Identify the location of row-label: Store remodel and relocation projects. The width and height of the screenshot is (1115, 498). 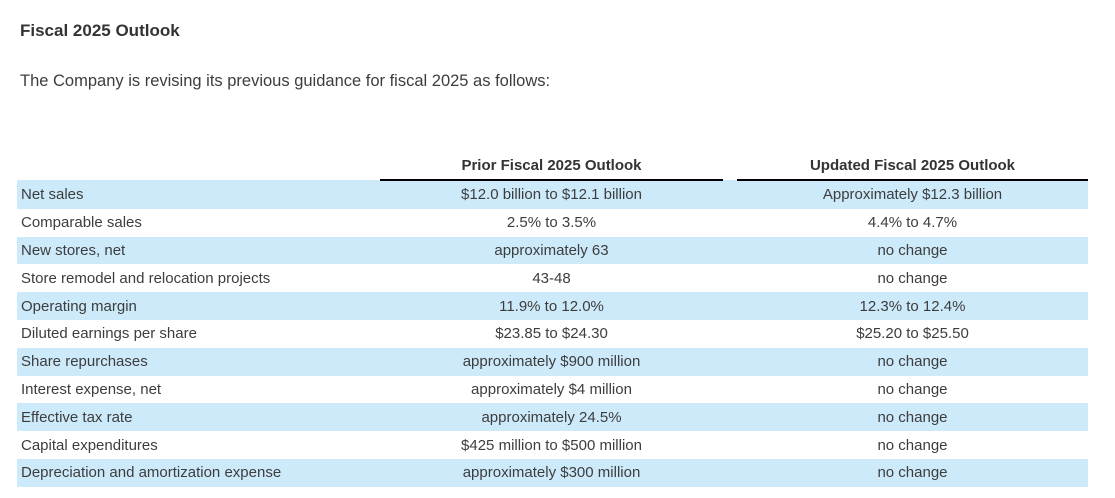
(146, 278).